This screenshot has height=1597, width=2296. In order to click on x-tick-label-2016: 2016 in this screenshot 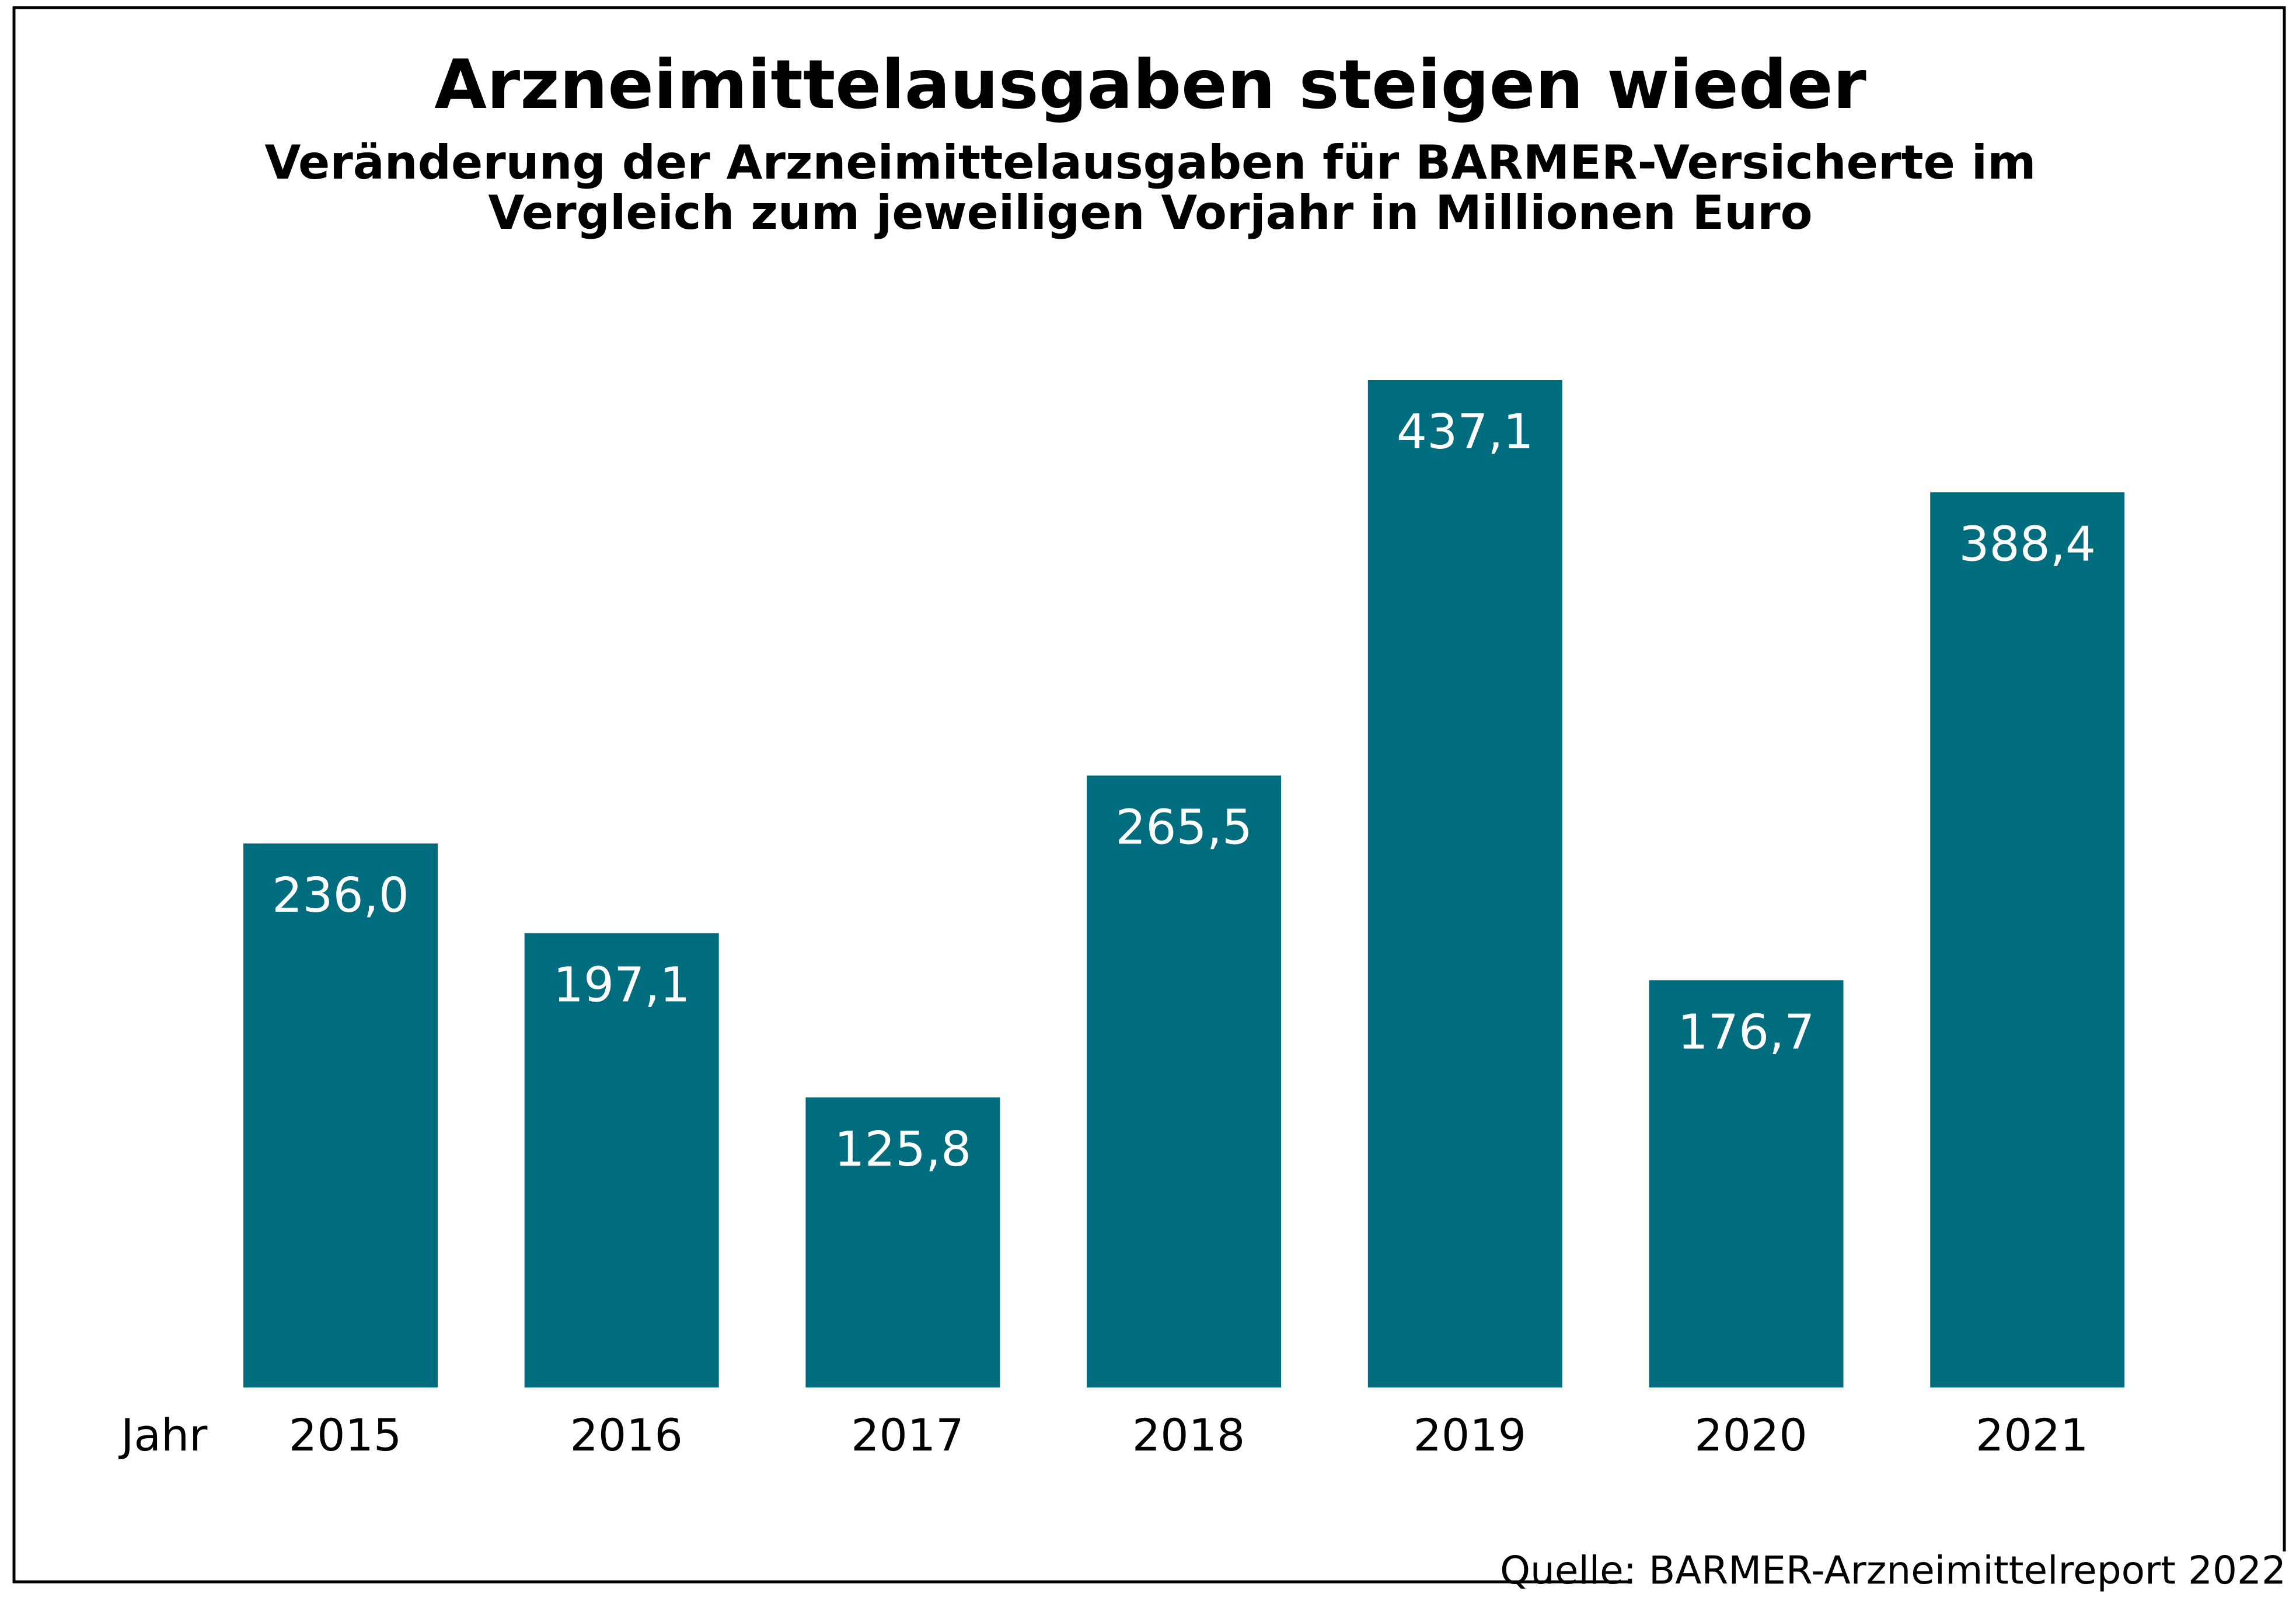, I will do `click(626, 1435)`.